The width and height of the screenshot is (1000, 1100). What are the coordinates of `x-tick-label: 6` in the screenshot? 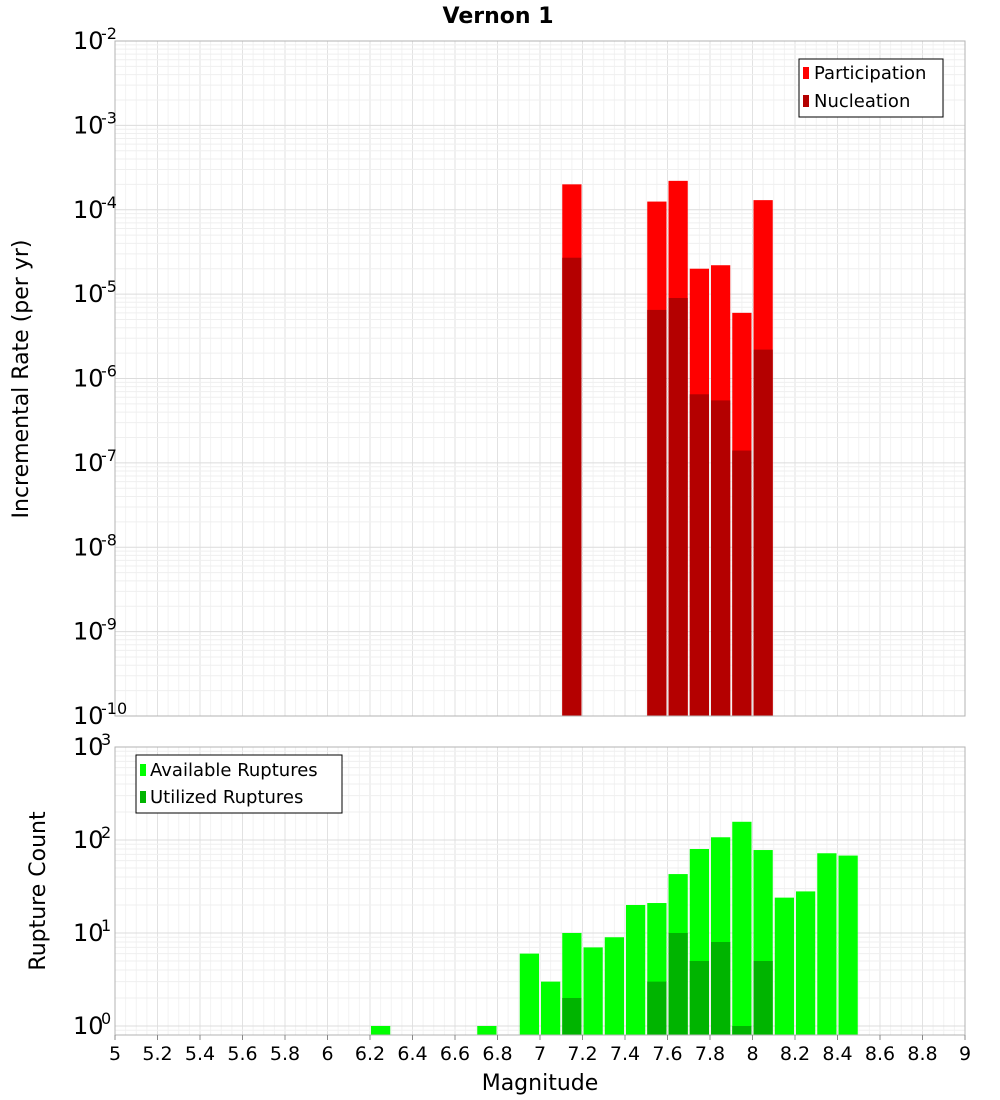 It's located at (327, 1054).